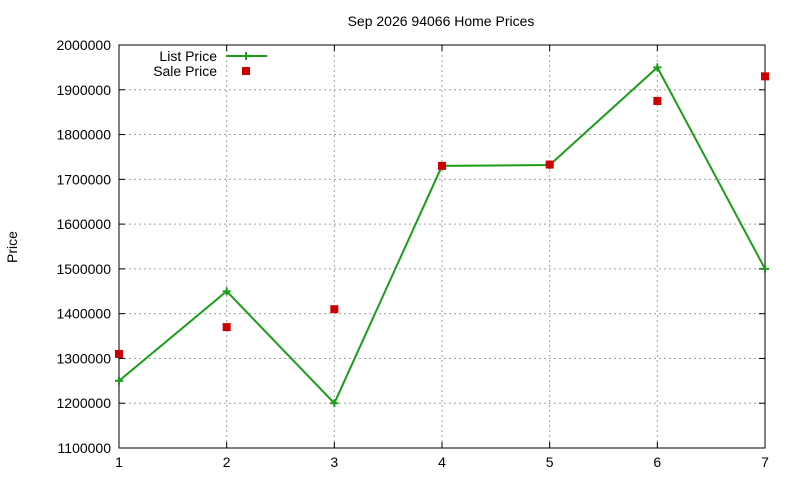 The image size is (800, 480). Describe the element at coordinates (246, 71) in the screenshot. I see `legend-swatch-sale-price` at that location.